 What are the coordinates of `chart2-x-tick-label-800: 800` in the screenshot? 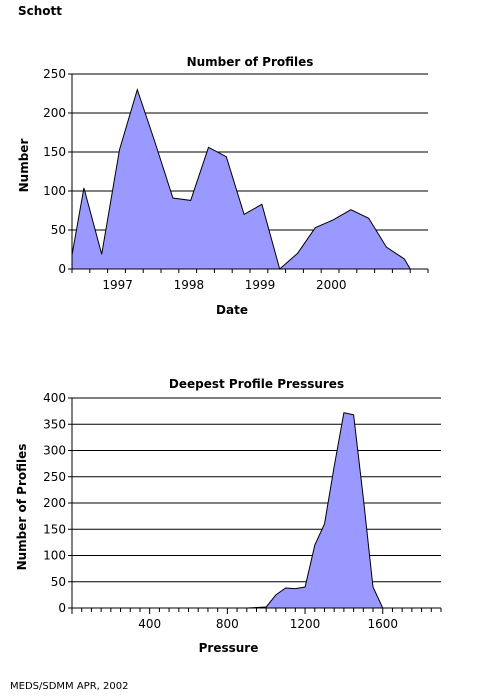 It's located at (227, 624).